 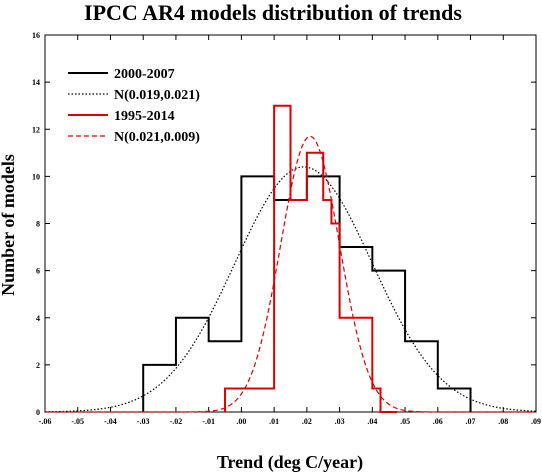 What do you see at coordinates (38, 412) in the screenshot?
I see `y-tick-label: 0` at bounding box center [38, 412].